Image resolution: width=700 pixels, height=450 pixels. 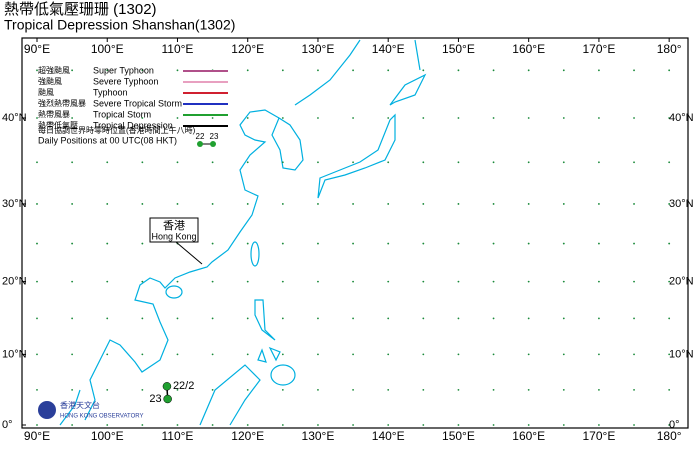 What do you see at coordinates (123, 70) in the screenshot?
I see `legend-en: Super Typhoon` at bounding box center [123, 70].